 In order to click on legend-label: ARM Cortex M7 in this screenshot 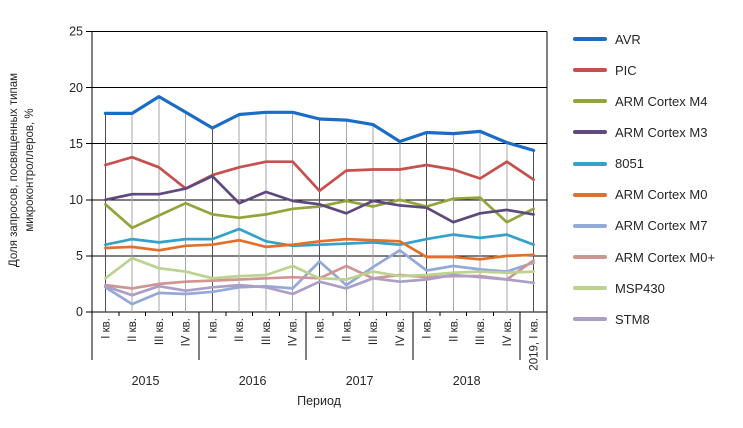, I will do `click(661, 226)`.